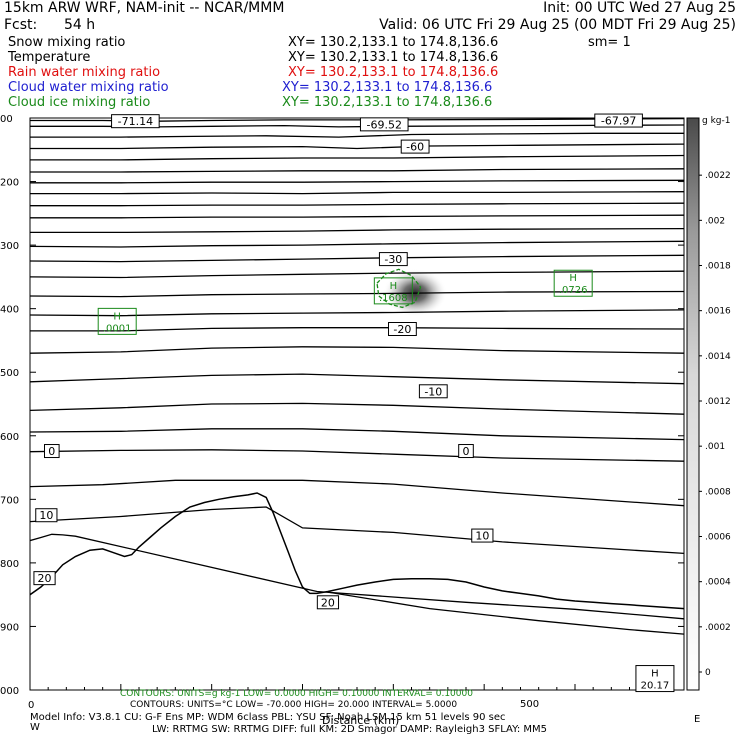  What do you see at coordinates (9, 310) in the screenshot?
I see `y-axis-tick-label: 400` at bounding box center [9, 310].